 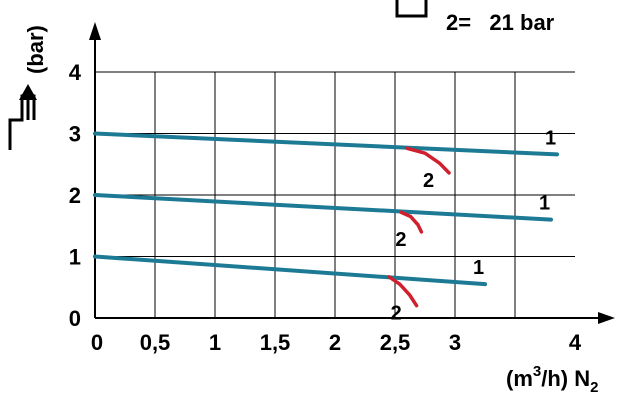 What do you see at coordinates (35, 49) in the screenshot?
I see `y-axis-label: (bar)` at bounding box center [35, 49].